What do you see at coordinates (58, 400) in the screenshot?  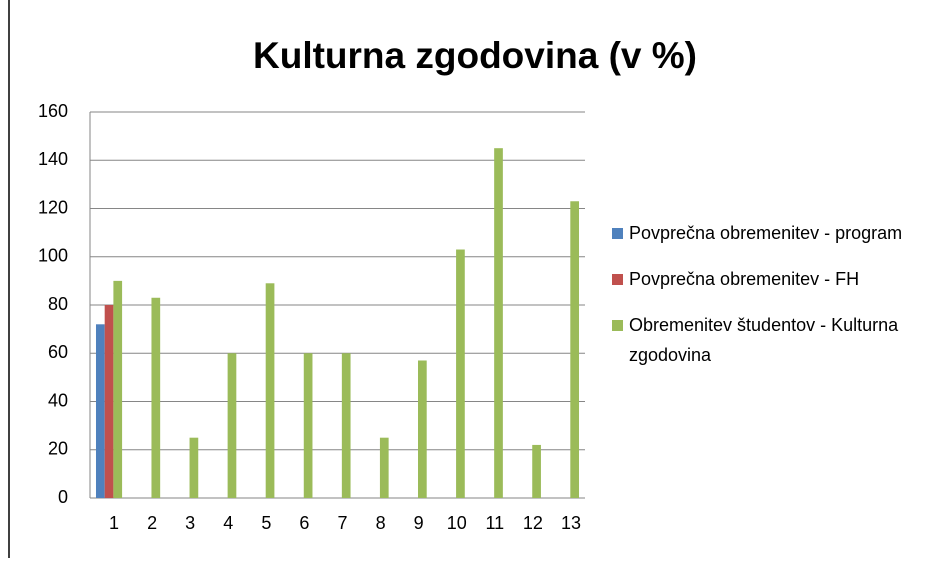 I see `y-tick-label: 40` at bounding box center [58, 400].